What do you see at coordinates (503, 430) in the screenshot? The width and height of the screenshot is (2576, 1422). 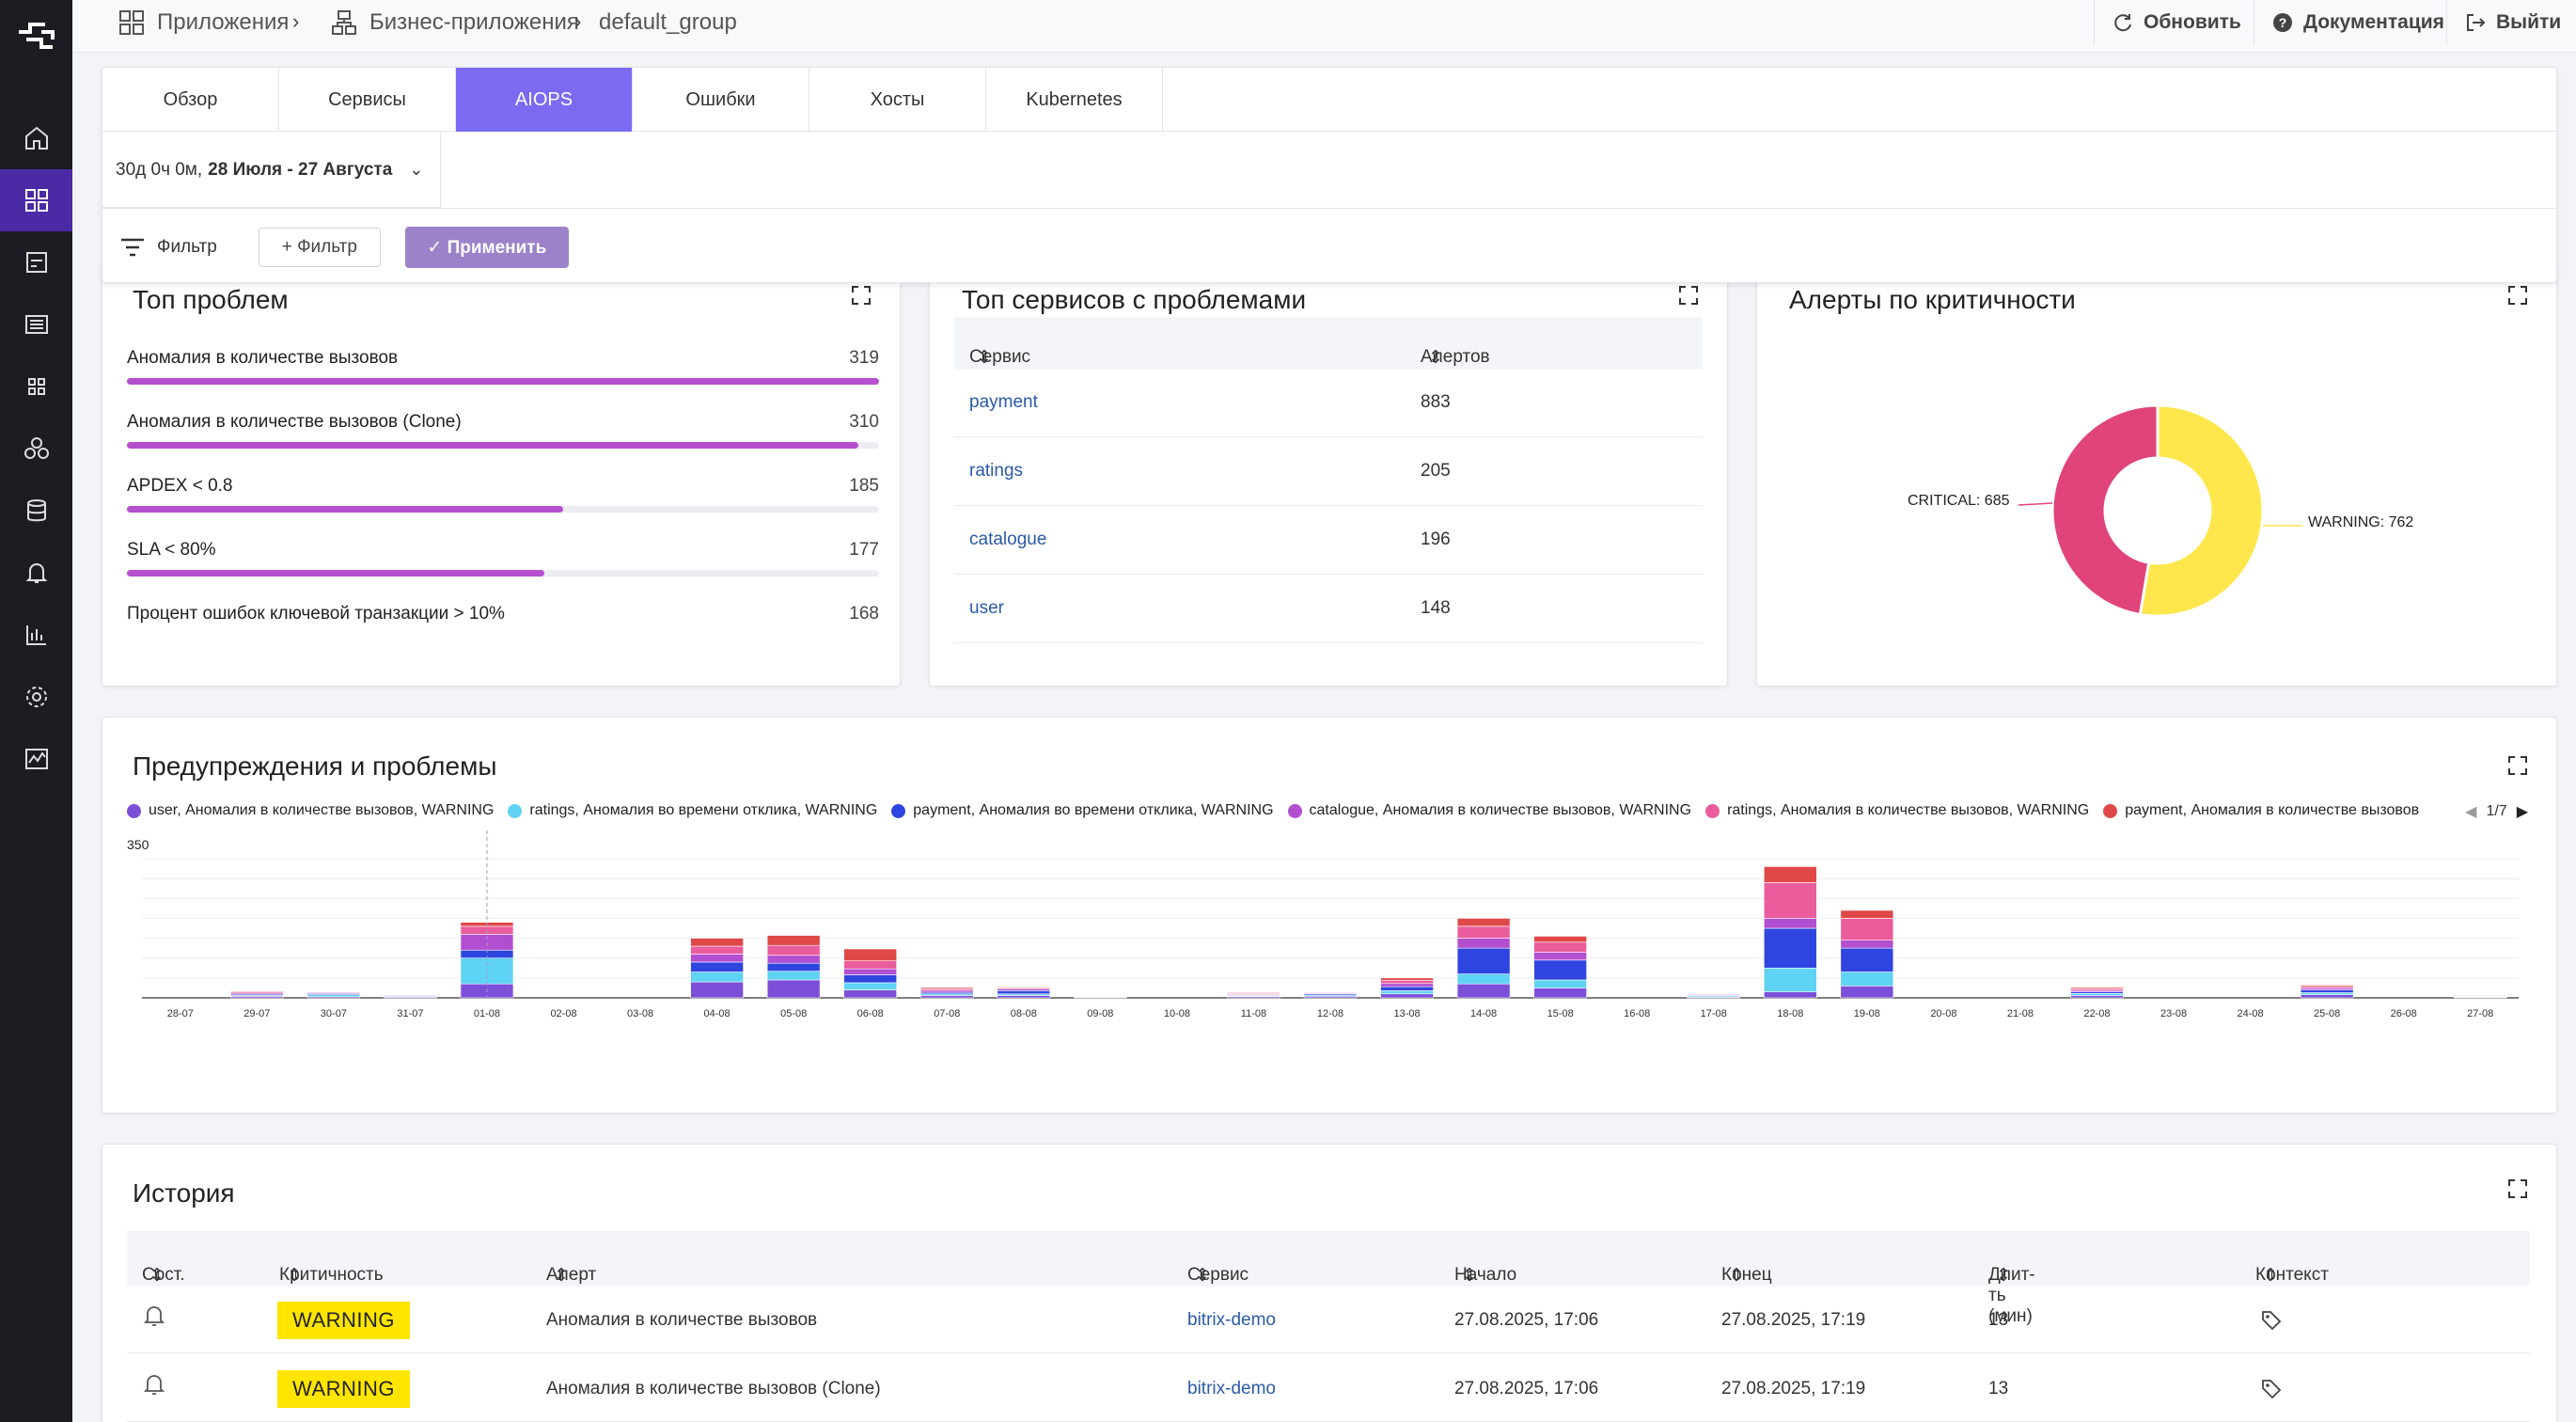 I see `problem-row: Аномалия в количестве вызовов (Clone) 310` at bounding box center [503, 430].